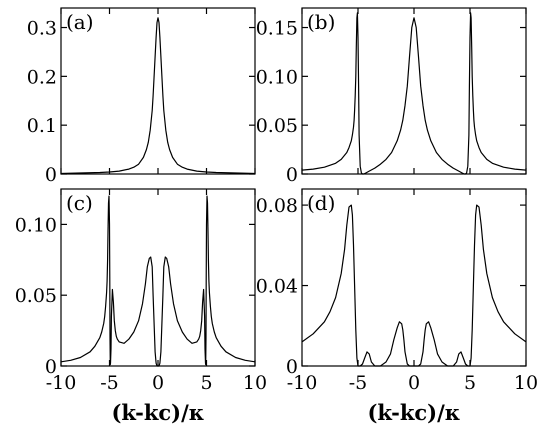 This screenshot has width=545, height=429. I want to click on panel-label: (d), so click(321, 203).